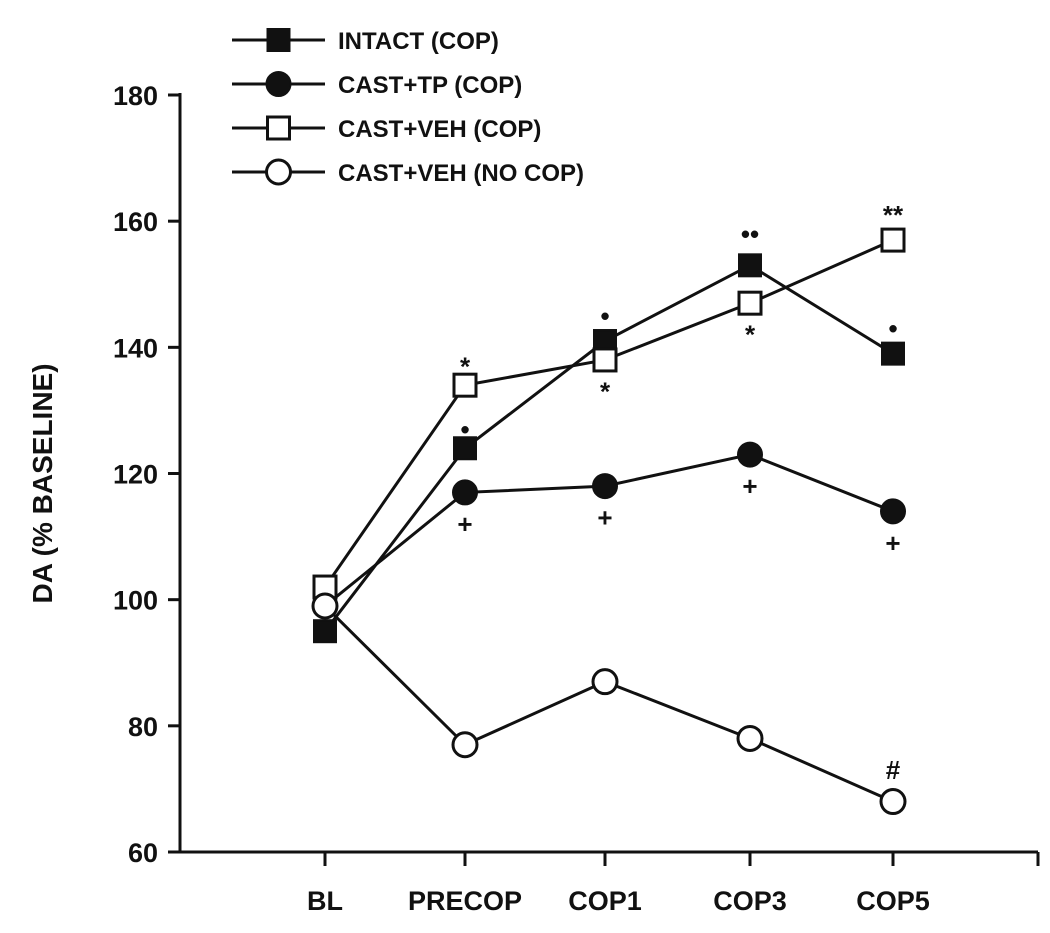 This screenshot has height=933, width=1050. I want to click on point-intact-cop-bl, so click(325, 631).